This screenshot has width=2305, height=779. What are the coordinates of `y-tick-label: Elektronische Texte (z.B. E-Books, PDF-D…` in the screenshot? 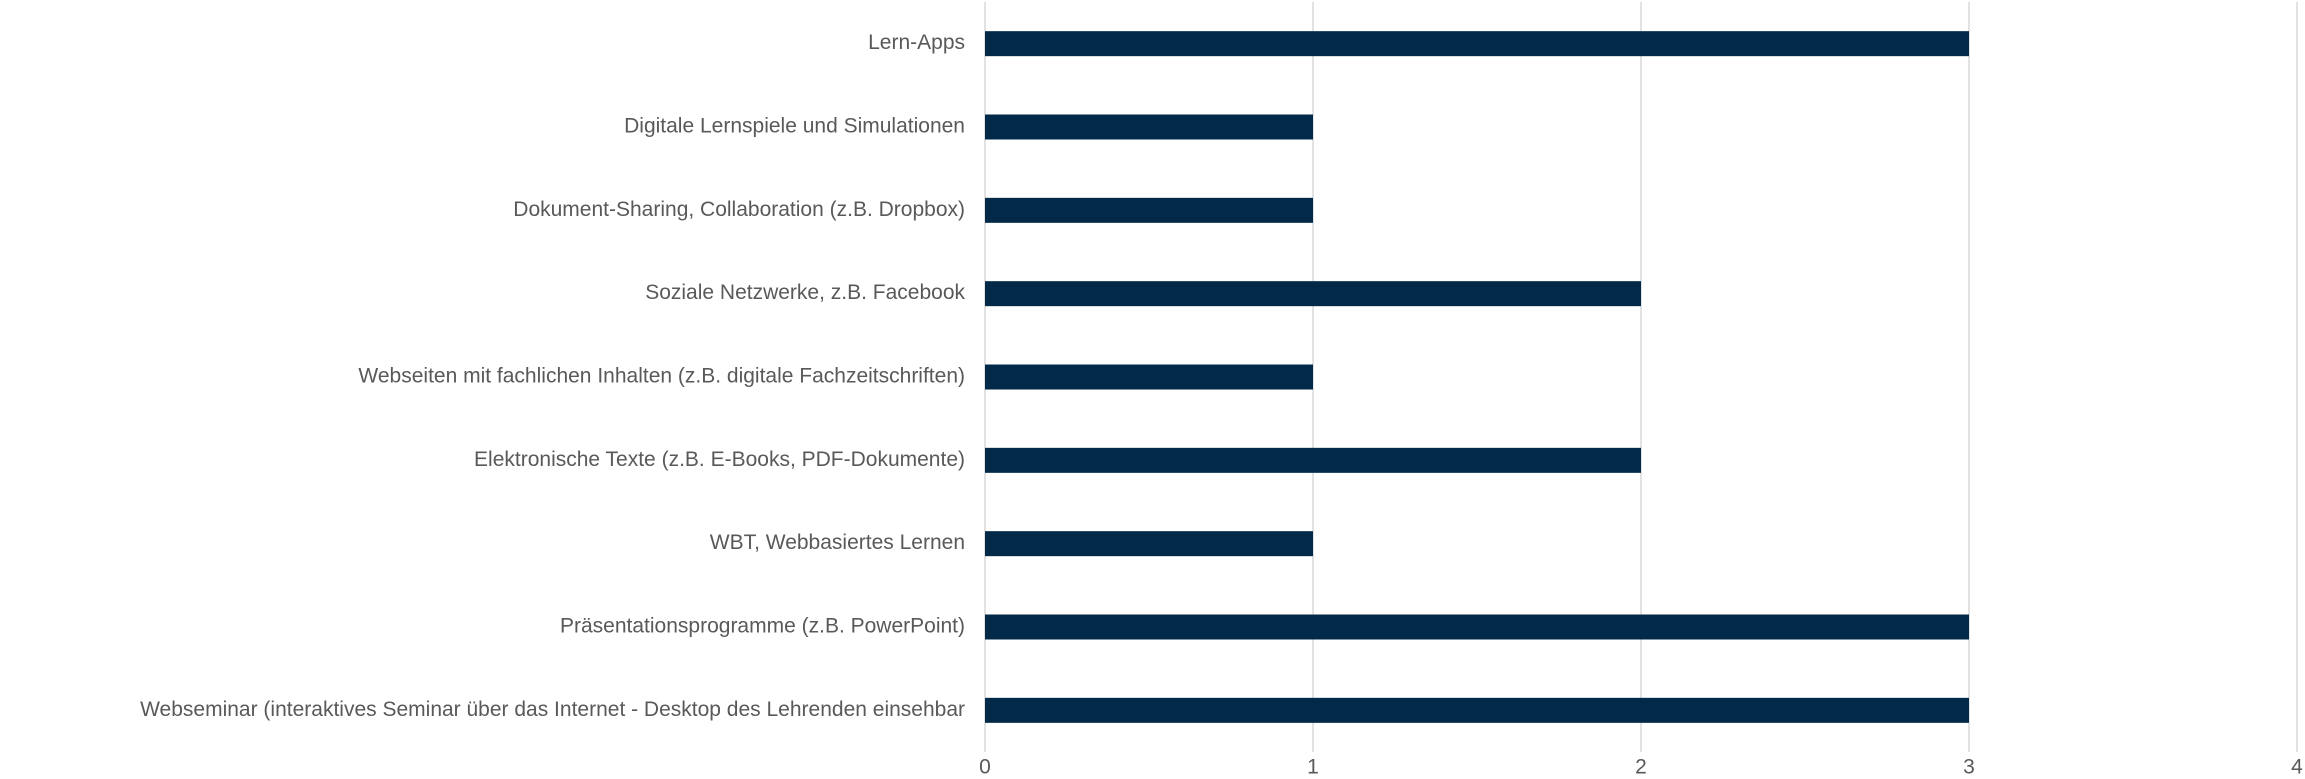 It's located at (719, 459).